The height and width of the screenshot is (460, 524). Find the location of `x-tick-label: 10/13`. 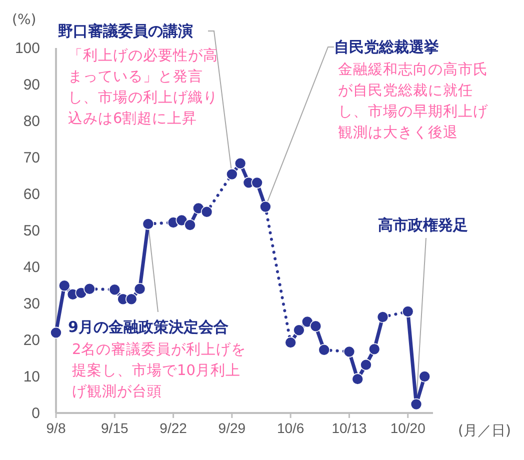

x-tick-label: 10/13 is located at coordinates (349, 428).